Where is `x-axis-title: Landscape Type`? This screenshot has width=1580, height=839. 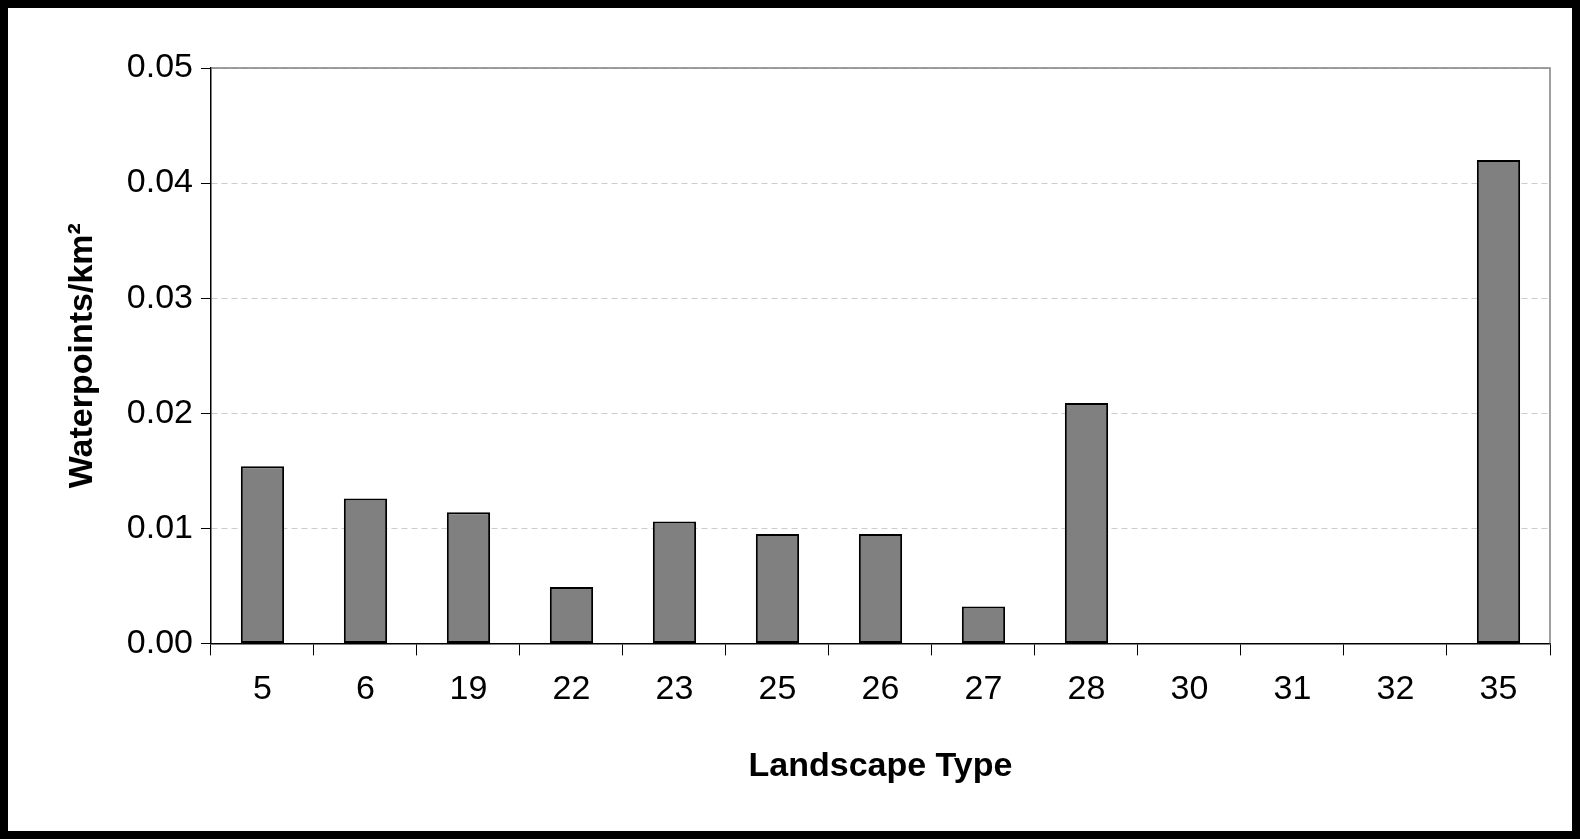 x-axis-title: Landscape Type is located at coordinates (880, 763).